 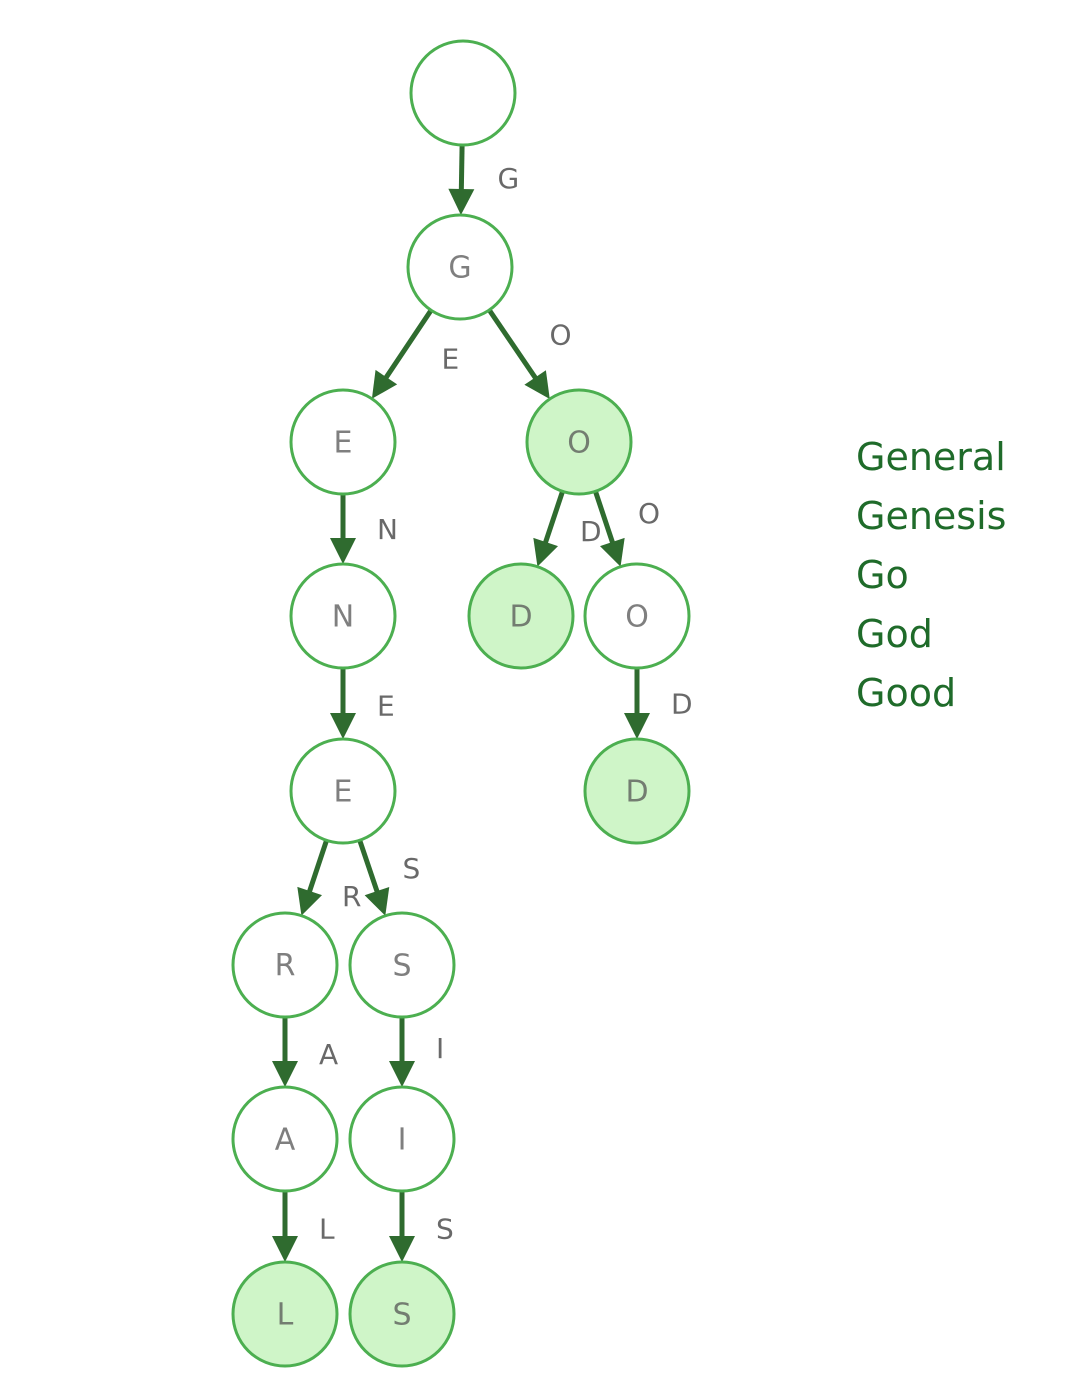 I want to click on node-label: A, so click(x=285, y=1140).